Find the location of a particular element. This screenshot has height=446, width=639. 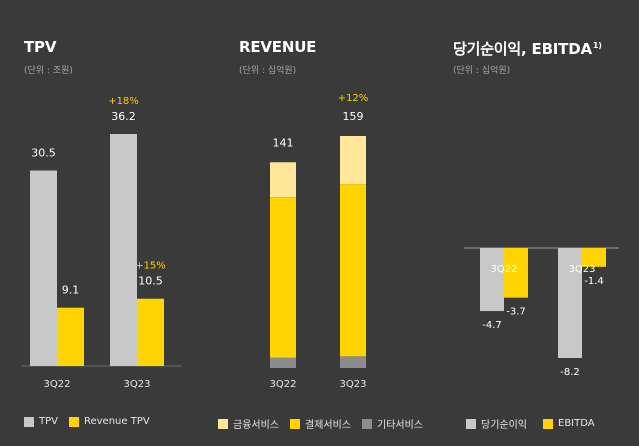

profit-value-label-ebitda-3q23: -1.4 is located at coordinates (594, 281).